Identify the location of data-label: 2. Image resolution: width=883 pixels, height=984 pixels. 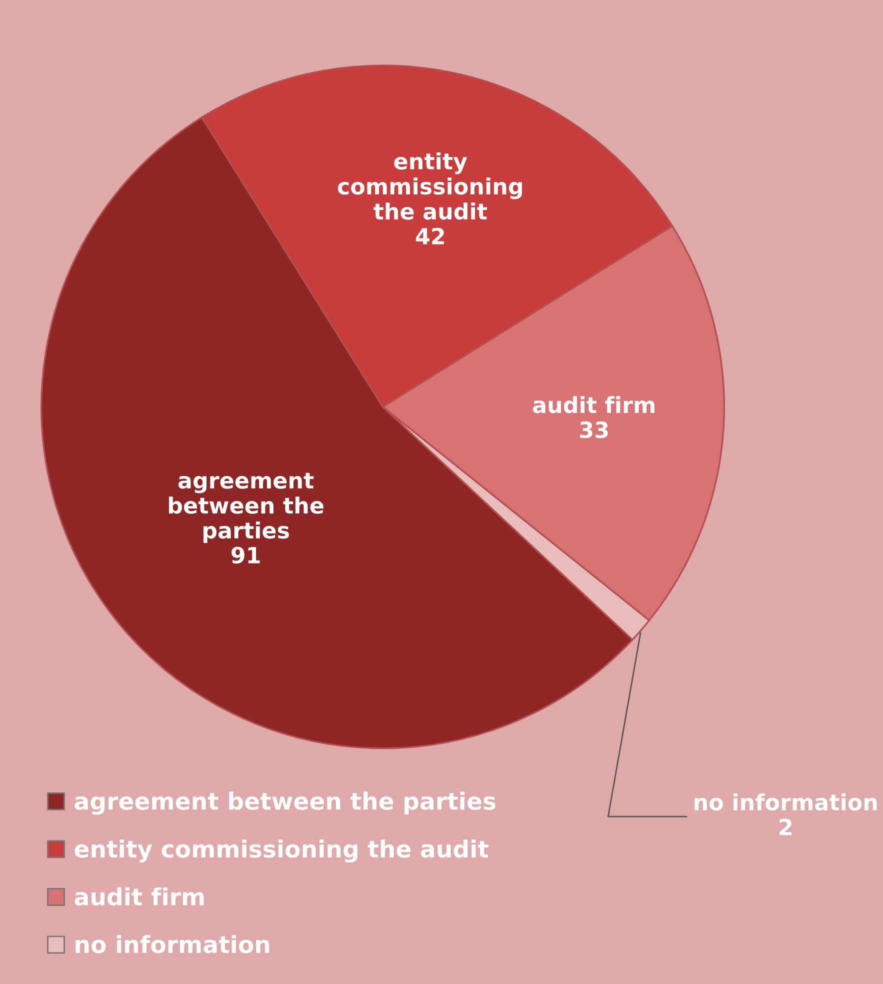
(786, 827).